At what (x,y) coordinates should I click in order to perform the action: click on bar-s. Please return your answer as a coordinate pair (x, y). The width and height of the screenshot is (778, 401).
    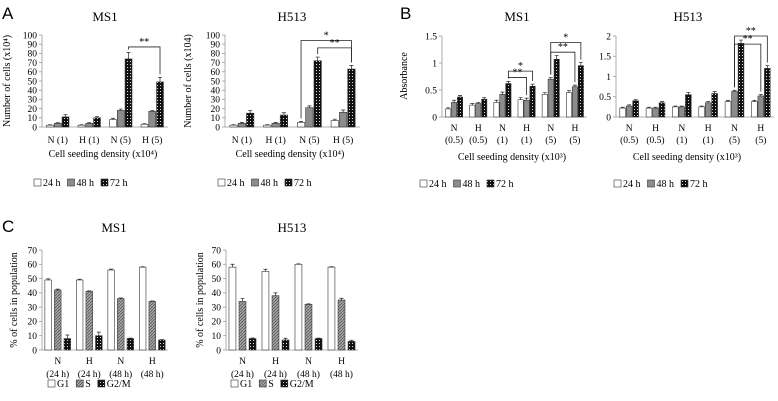
    Looking at the image, I should click on (152, 326).